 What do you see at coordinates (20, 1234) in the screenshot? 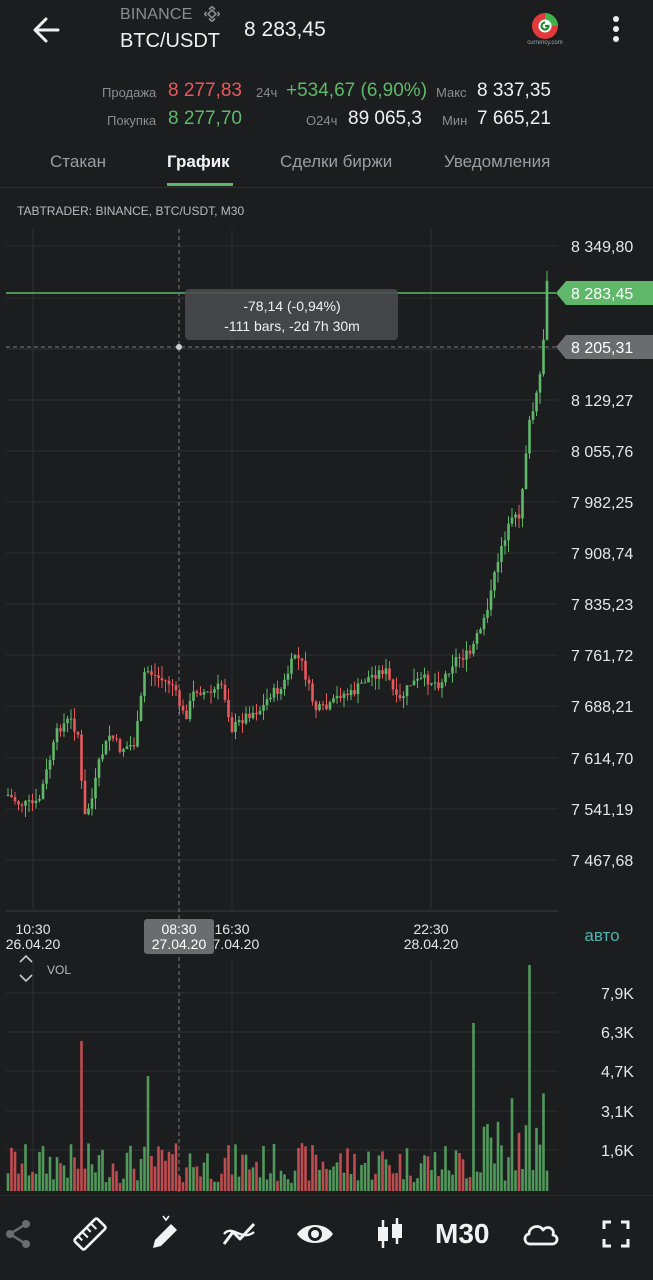
I see `share-icon` at bounding box center [20, 1234].